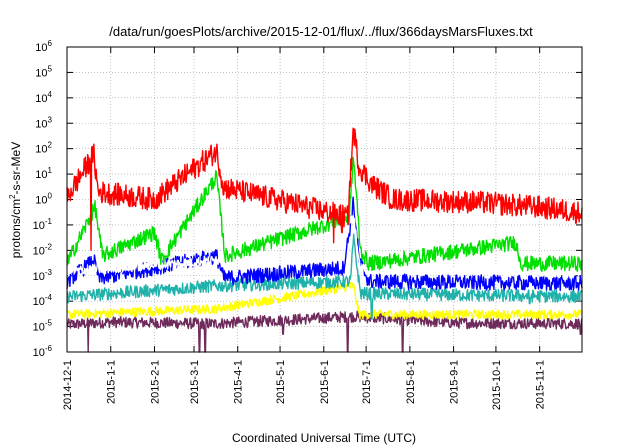  Describe the element at coordinates (15, 200) in the screenshot. I see `y-axis-label: protons/cm2-s-sr-MeV` at that location.